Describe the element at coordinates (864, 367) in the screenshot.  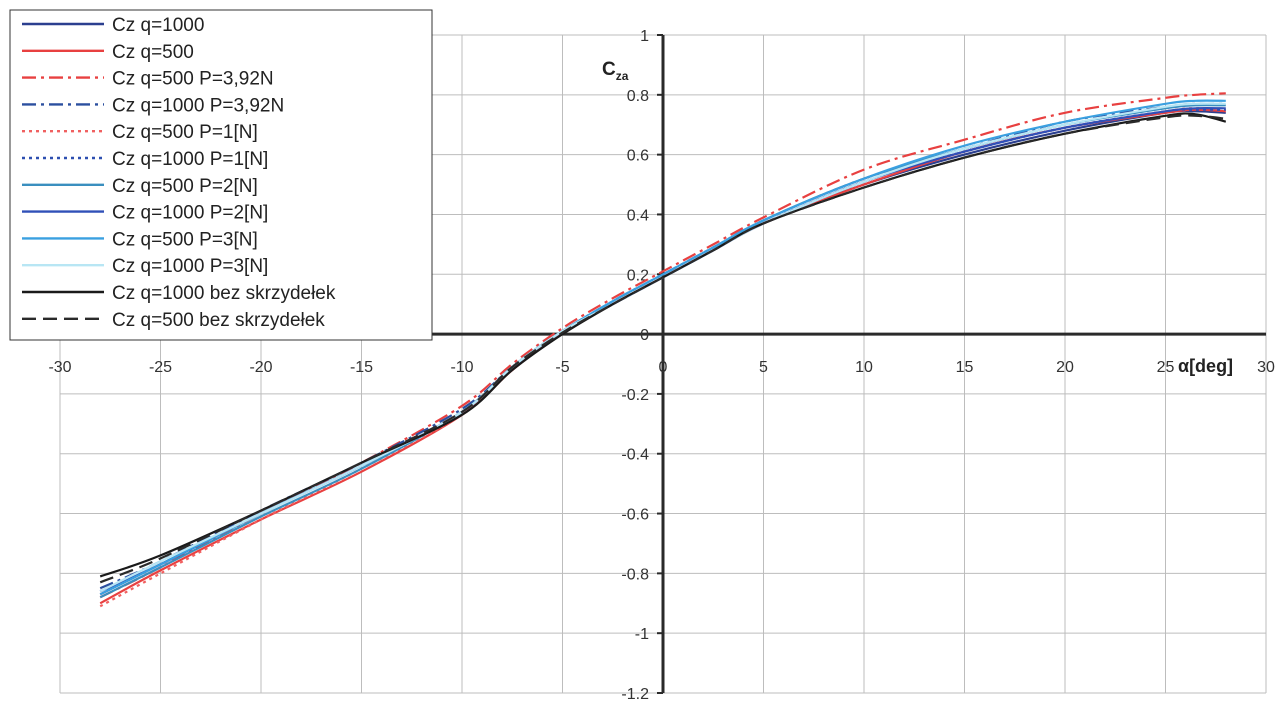
I see `x-tick-label-8: 10` at that location.